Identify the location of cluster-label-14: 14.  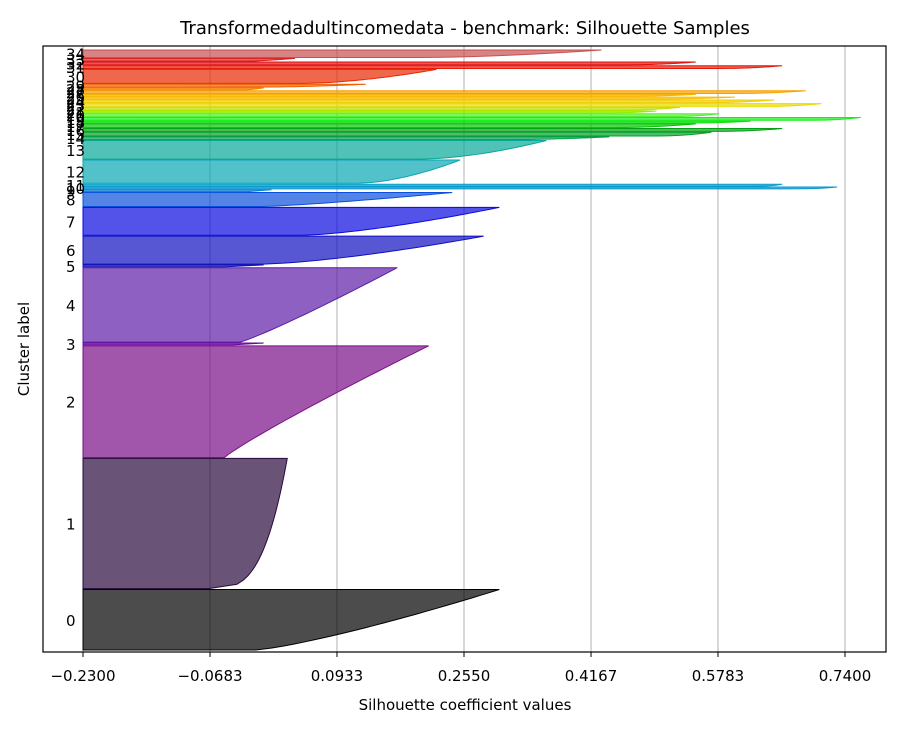
(75, 139).